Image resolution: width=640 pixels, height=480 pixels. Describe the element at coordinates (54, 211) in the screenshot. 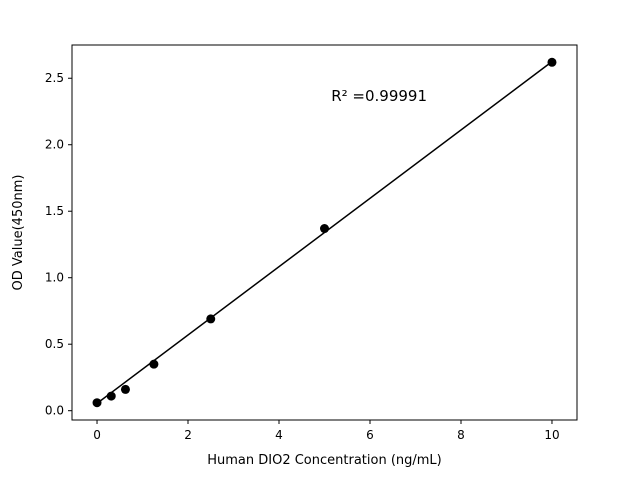

I see `y-tick-label: 1.5` at that location.